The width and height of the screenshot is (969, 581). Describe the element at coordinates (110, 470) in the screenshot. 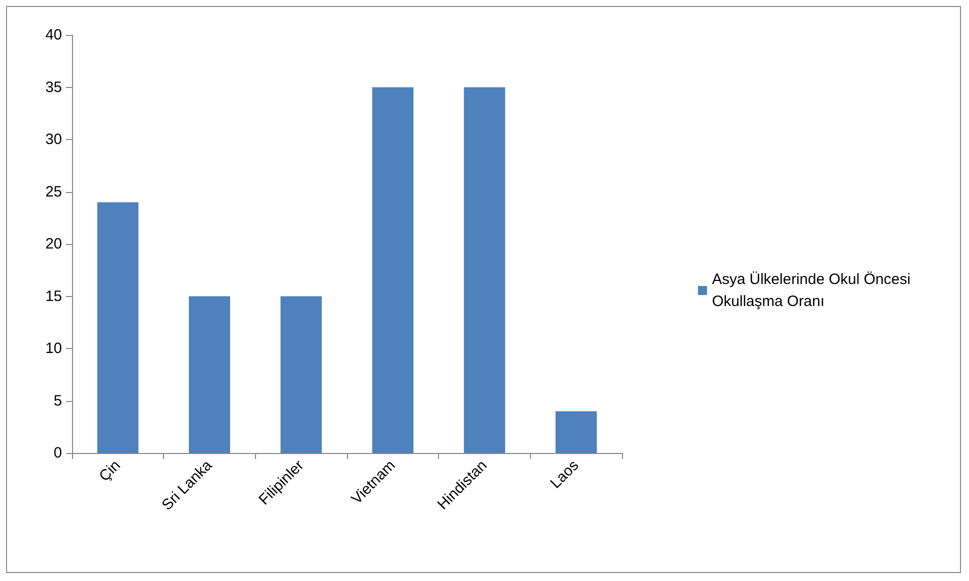

I see `x-tick-label: Çin` at that location.